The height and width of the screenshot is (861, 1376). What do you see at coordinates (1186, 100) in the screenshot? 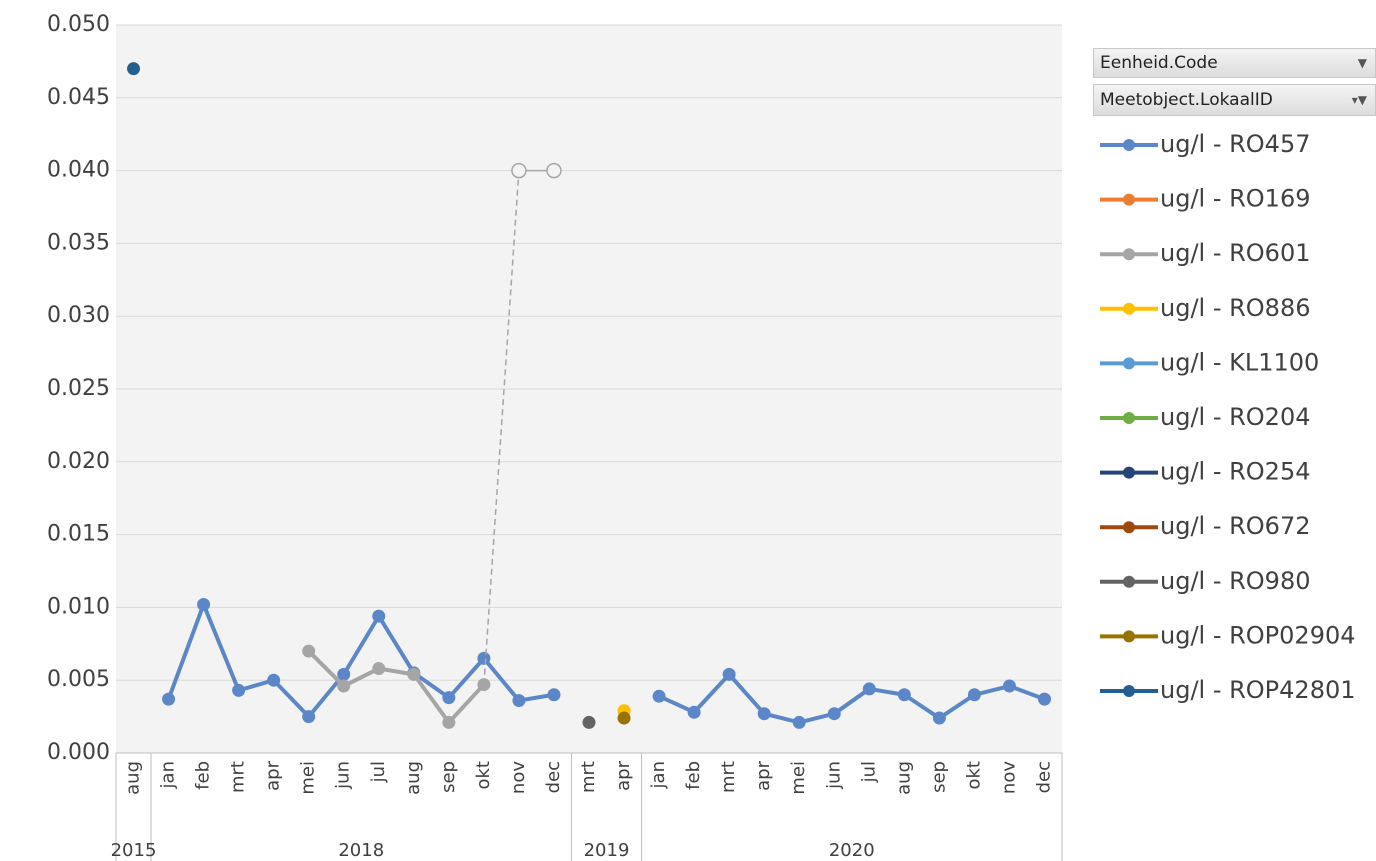
I see `filter-label: Meetobject.LokaalID` at bounding box center [1186, 100].